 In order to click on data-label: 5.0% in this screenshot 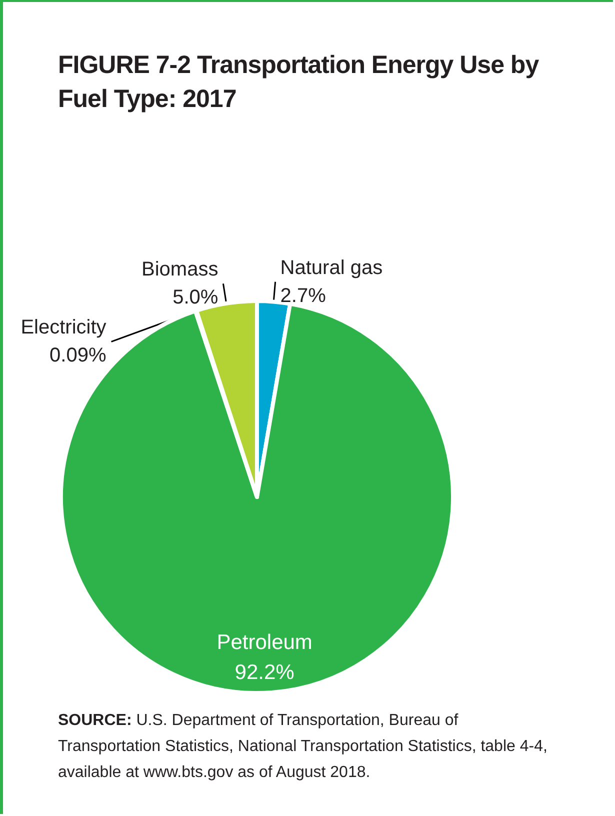, I will do `click(195, 297)`.